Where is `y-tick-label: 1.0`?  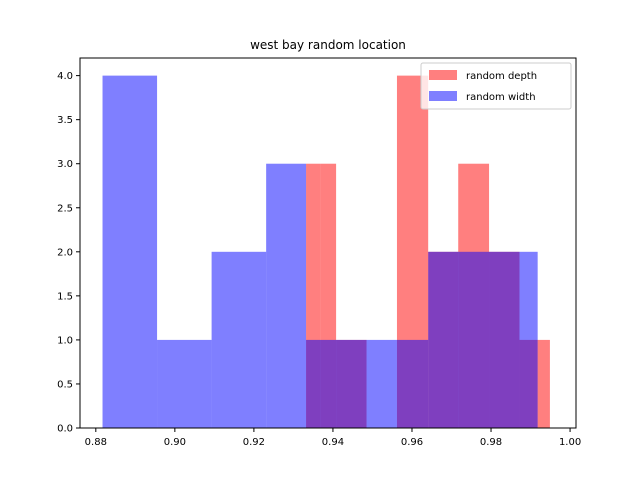 y-tick-label: 1.0 is located at coordinates (65, 340).